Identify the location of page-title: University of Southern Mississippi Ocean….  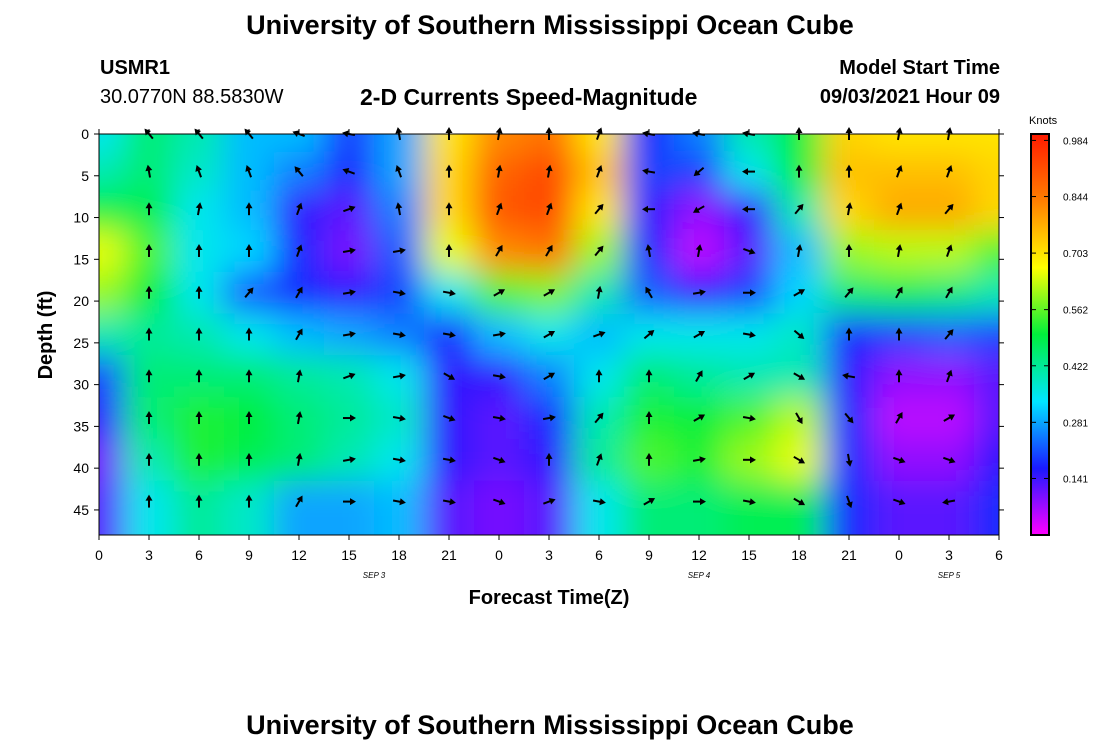
(550, 25).